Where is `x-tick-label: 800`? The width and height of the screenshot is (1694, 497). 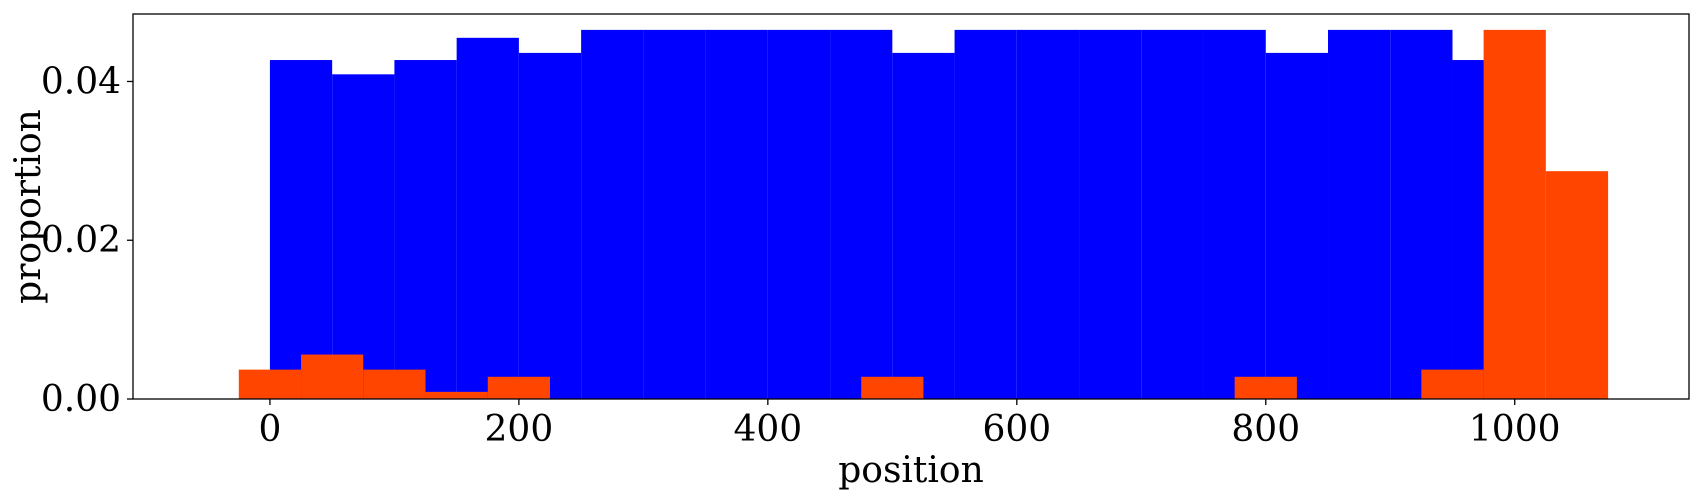 x-tick-label: 800 is located at coordinates (1265, 429).